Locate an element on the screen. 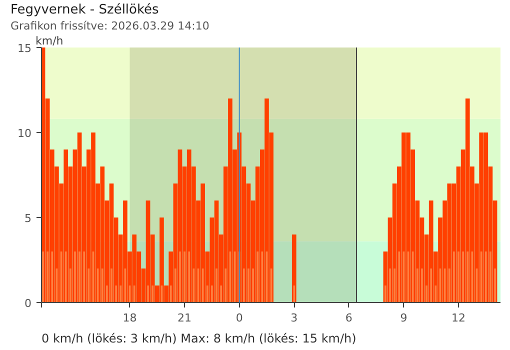 Image resolution: width=510 pixels, height=350 pixels. x-tick-label: 21 is located at coordinates (185, 318).